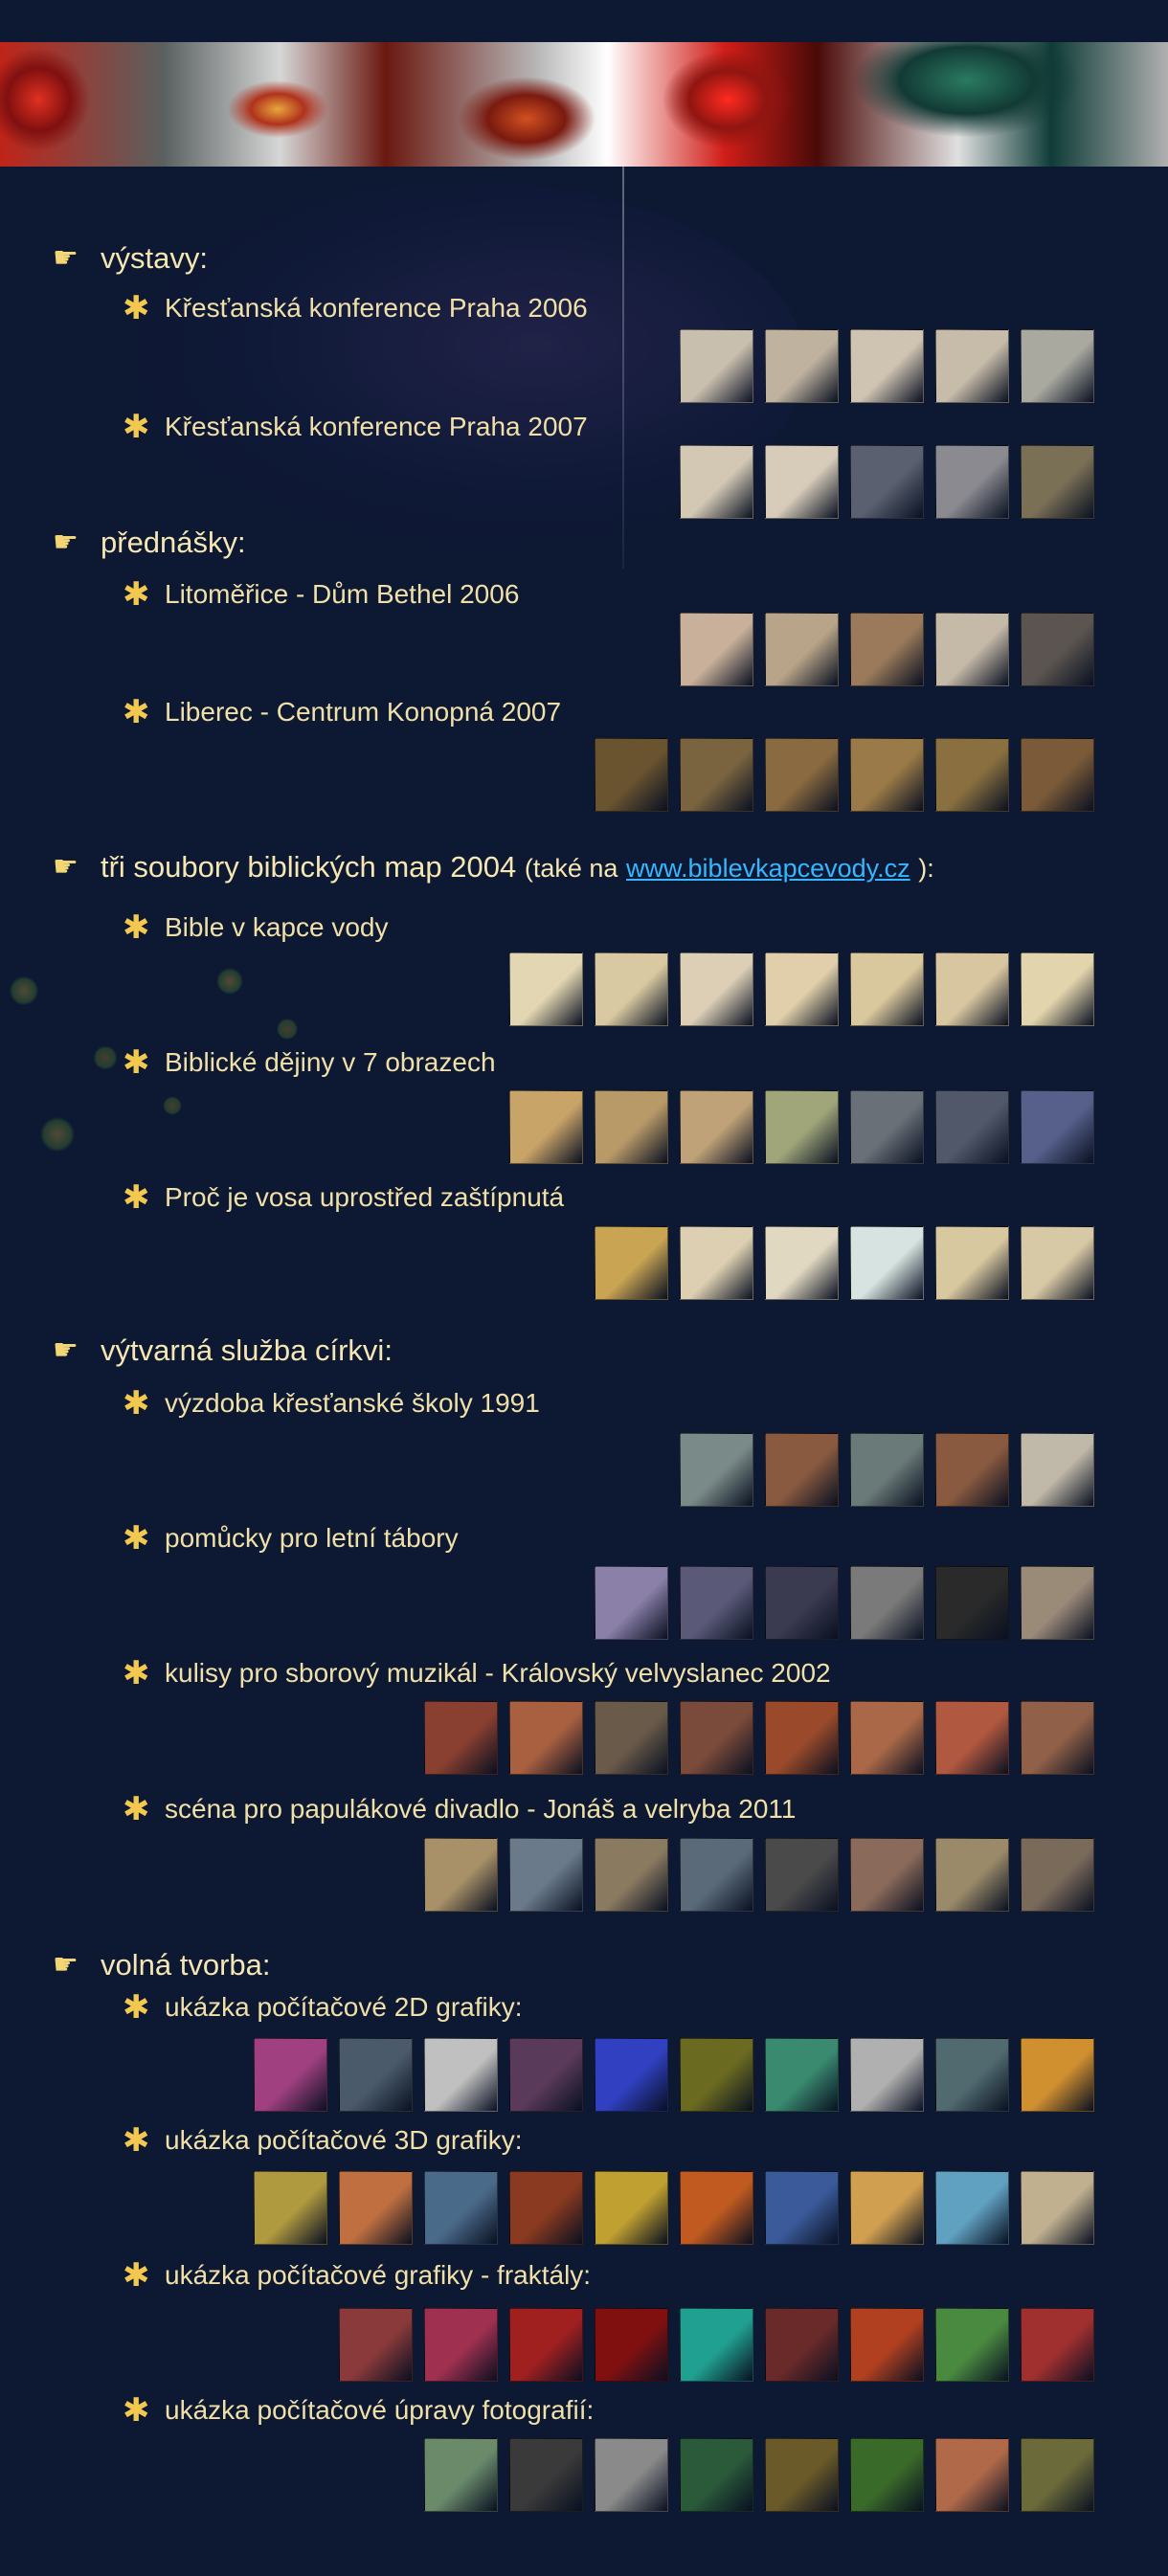  I want to click on biblevkapcevody-link: www.biblevkapcevody.cz, so click(768, 868).